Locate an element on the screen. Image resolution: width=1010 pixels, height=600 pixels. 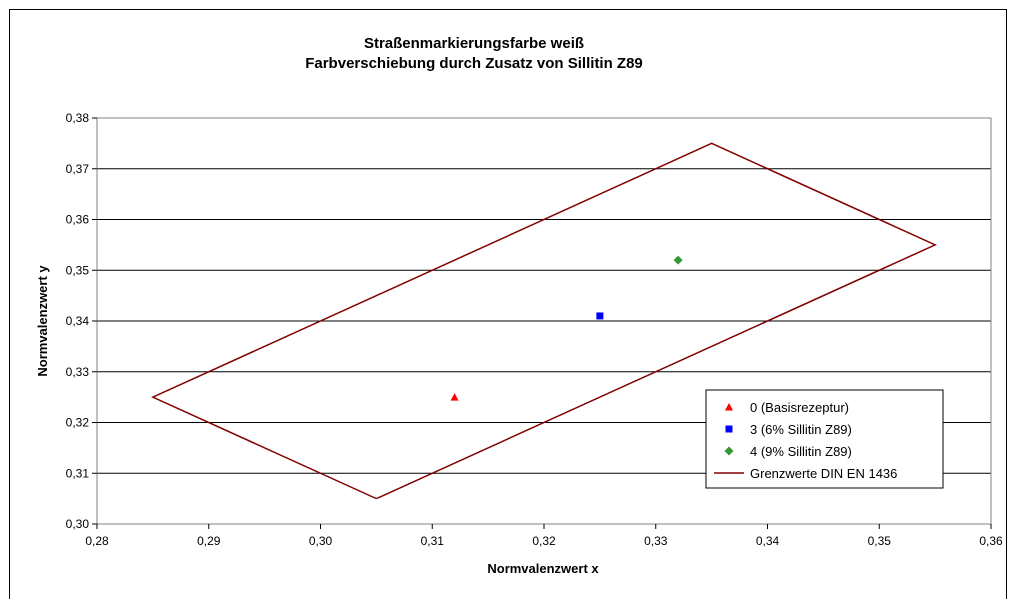
y-tick-label: 0,30 is located at coordinates (78, 524).